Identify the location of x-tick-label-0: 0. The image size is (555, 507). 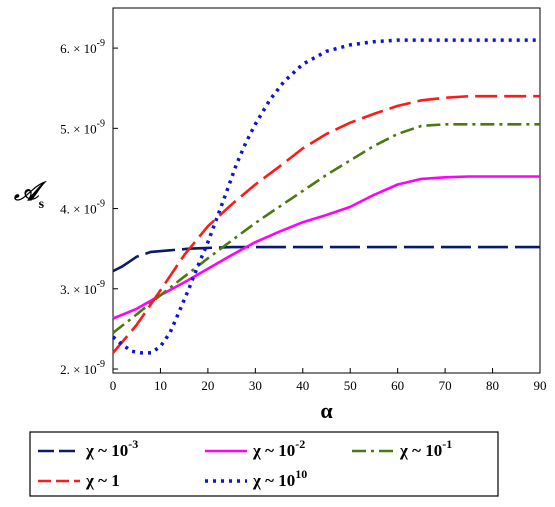
(113, 385).